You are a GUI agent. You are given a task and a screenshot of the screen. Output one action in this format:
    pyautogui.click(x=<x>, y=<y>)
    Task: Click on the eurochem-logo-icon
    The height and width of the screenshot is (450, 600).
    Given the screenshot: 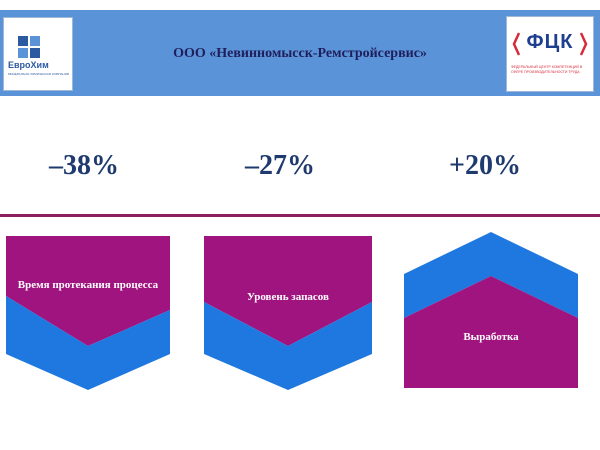 What is the action you would take?
    pyautogui.click(x=29, y=47)
    